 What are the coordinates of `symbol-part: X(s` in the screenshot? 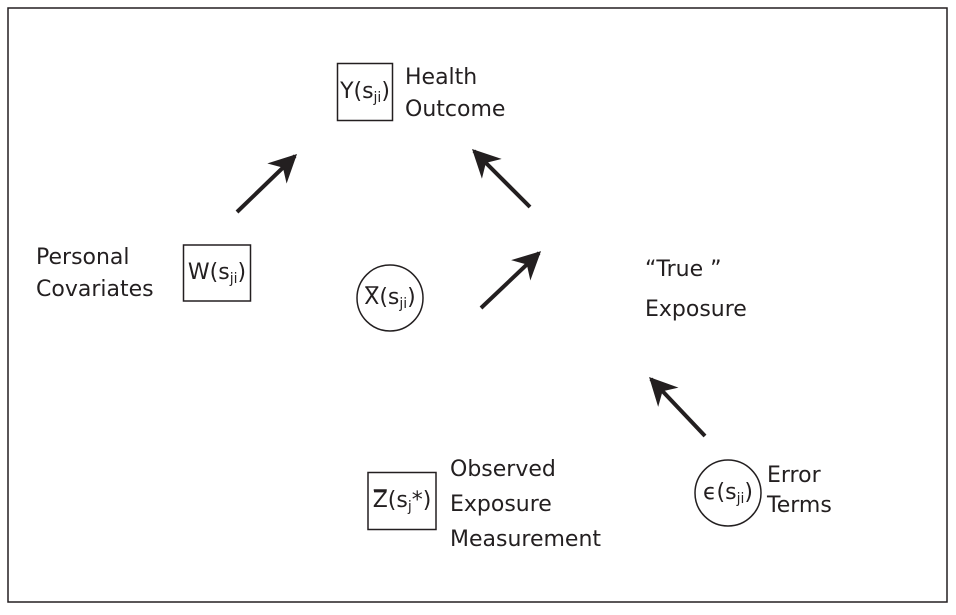 It's located at (381, 297).